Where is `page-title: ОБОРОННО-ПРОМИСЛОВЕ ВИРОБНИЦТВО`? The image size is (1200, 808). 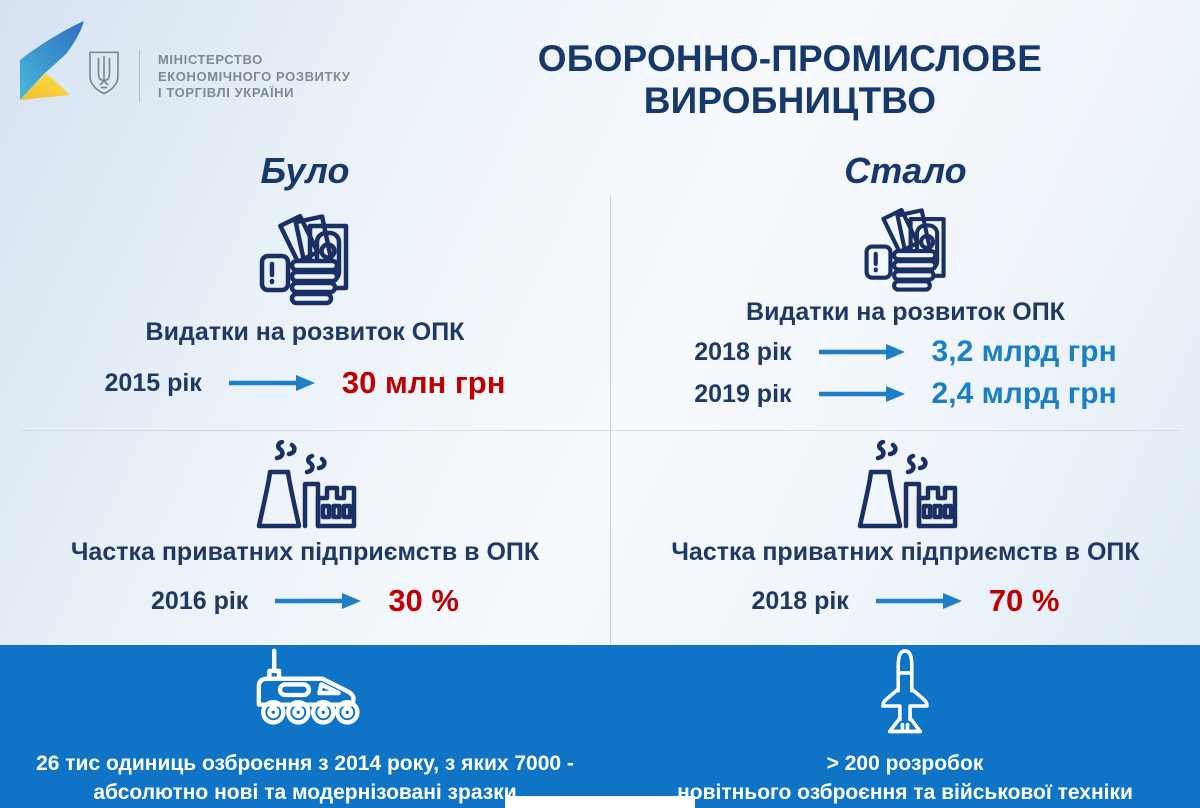 page-title: ОБОРОННО-ПРОМИСЛОВЕ ВИРОБНИЦТВО is located at coordinates (790, 79).